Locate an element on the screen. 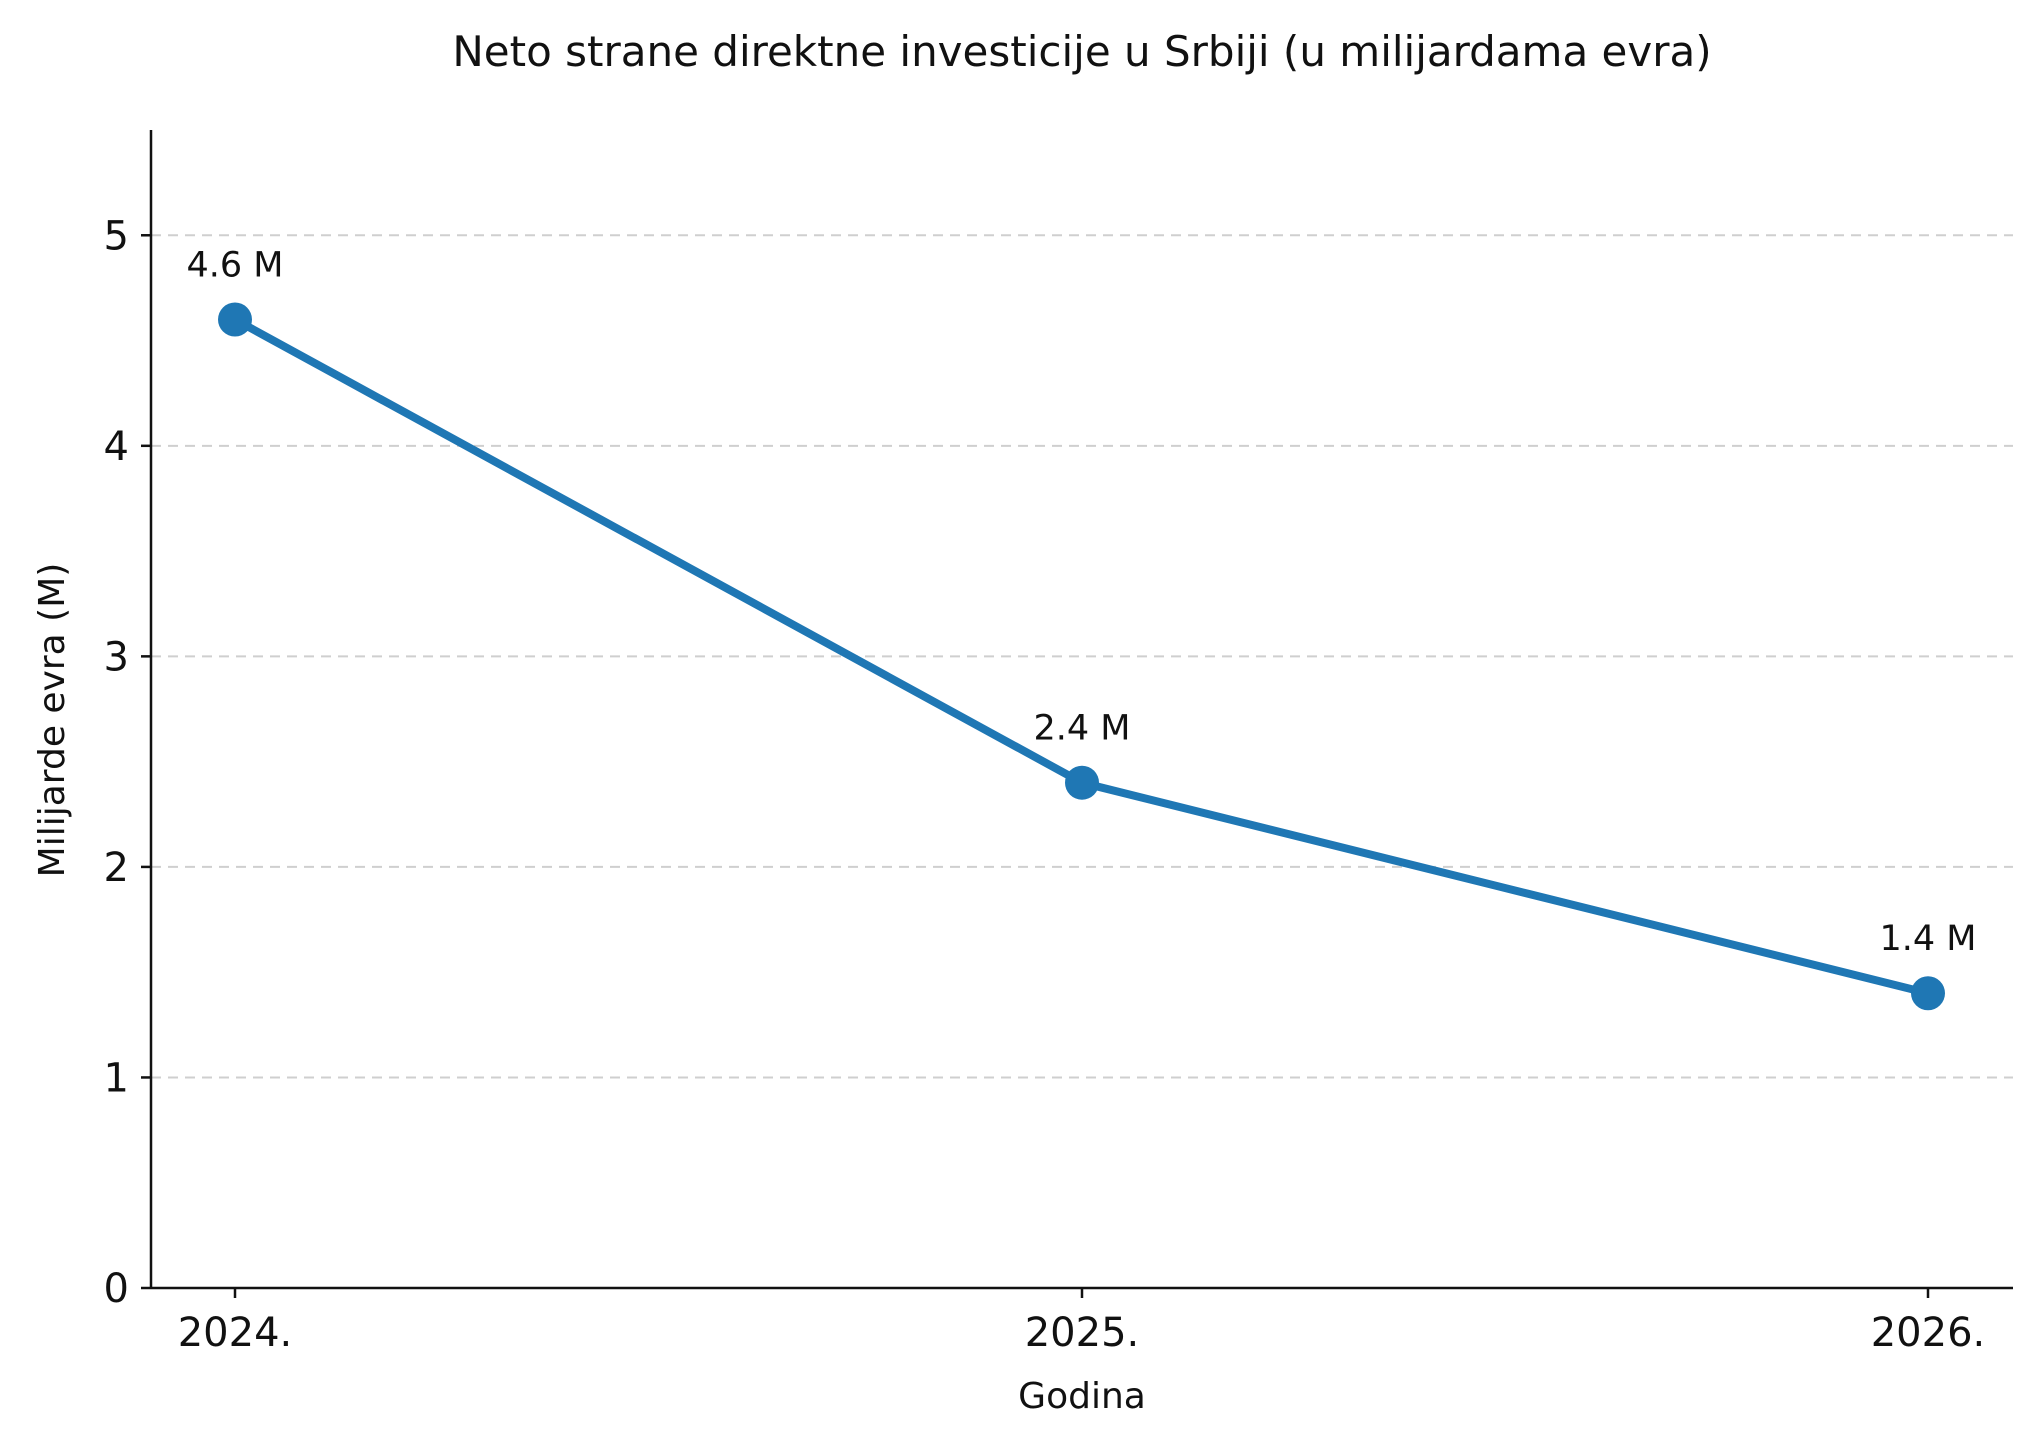 The height and width of the screenshot is (1446, 2039). x-tick-label-2: 2026. is located at coordinates (1928, 1333).